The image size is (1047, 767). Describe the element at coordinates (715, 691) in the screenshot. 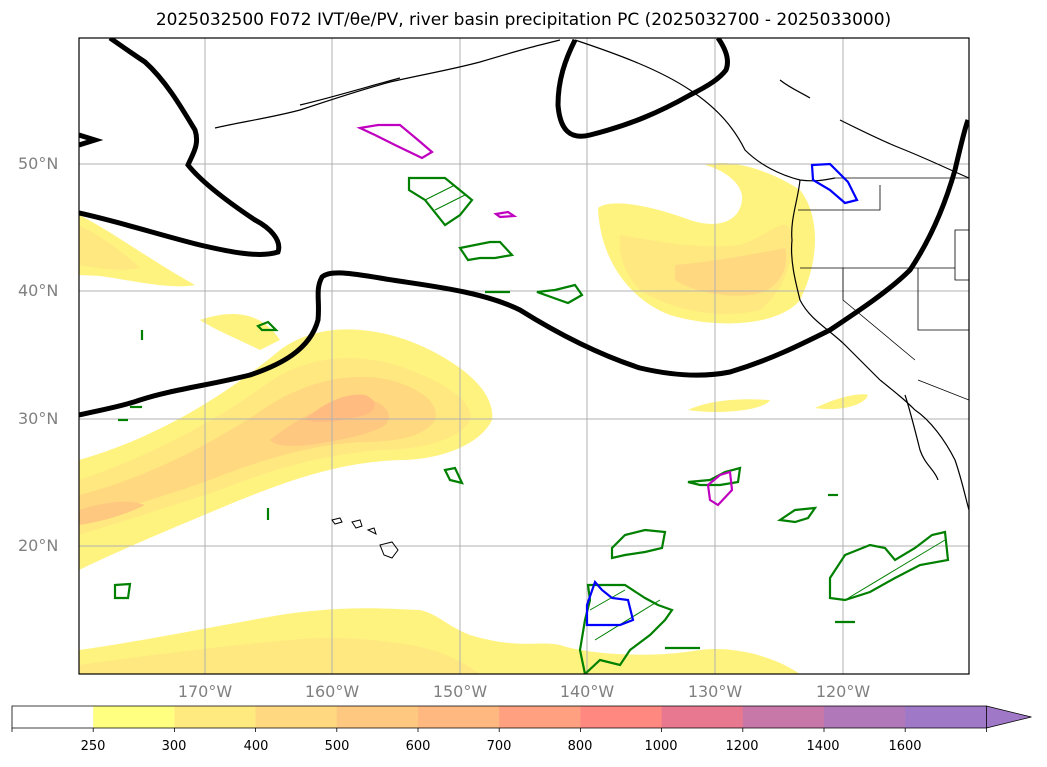

I see `lon-label-130w: 130°W` at that location.